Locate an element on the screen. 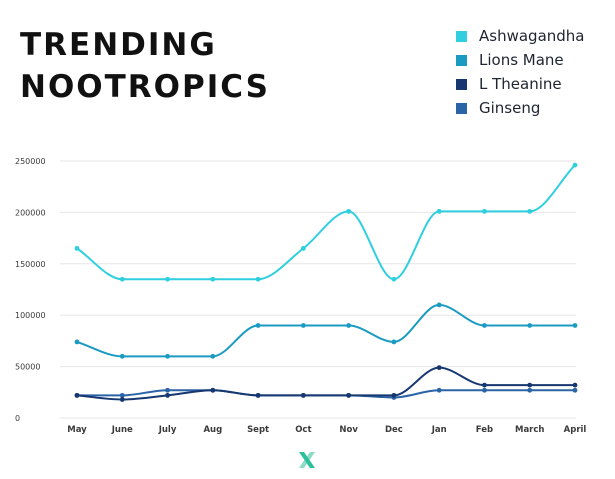 Image resolution: width=615 pixels, height=479 pixels. legend-item: Ginseng is located at coordinates (520, 108).